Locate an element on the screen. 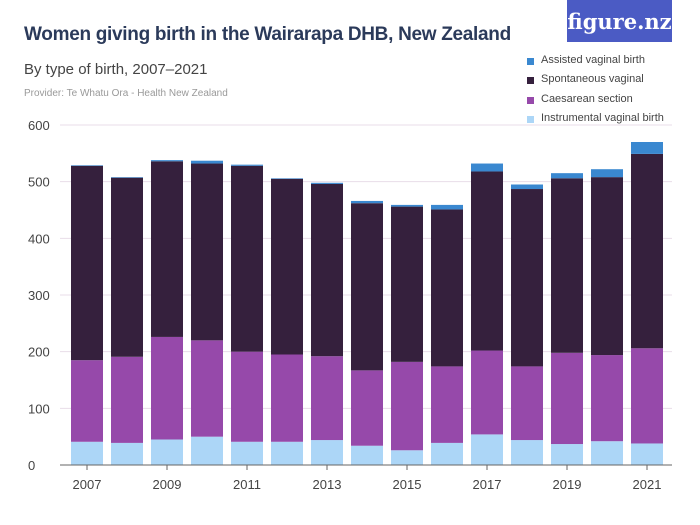 The image size is (700, 525). x-tick-label: 2013 is located at coordinates (327, 484).